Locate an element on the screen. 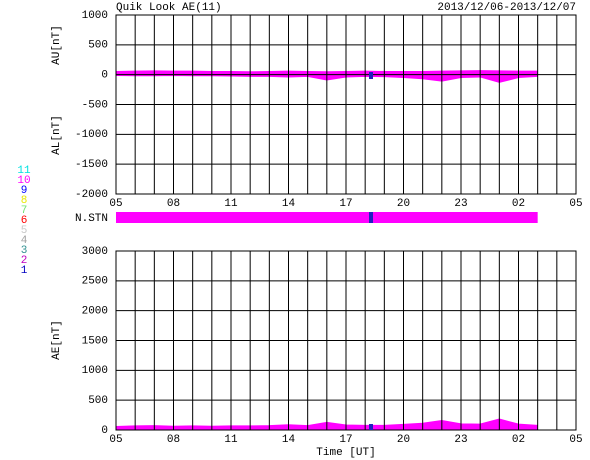 The image size is (590, 460). station-code: 7 is located at coordinates (24, 211).